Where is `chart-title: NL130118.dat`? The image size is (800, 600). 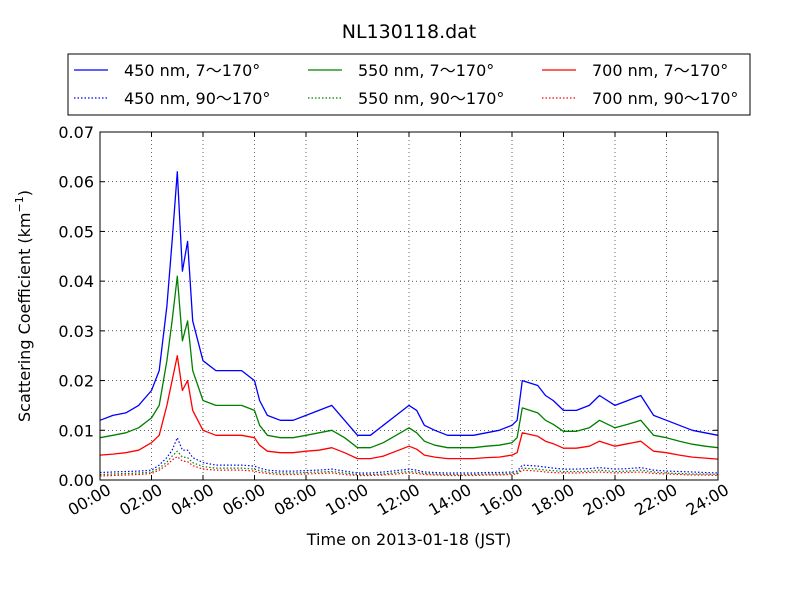
chart-title: NL130118.dat is located at coordinates (409, 32).